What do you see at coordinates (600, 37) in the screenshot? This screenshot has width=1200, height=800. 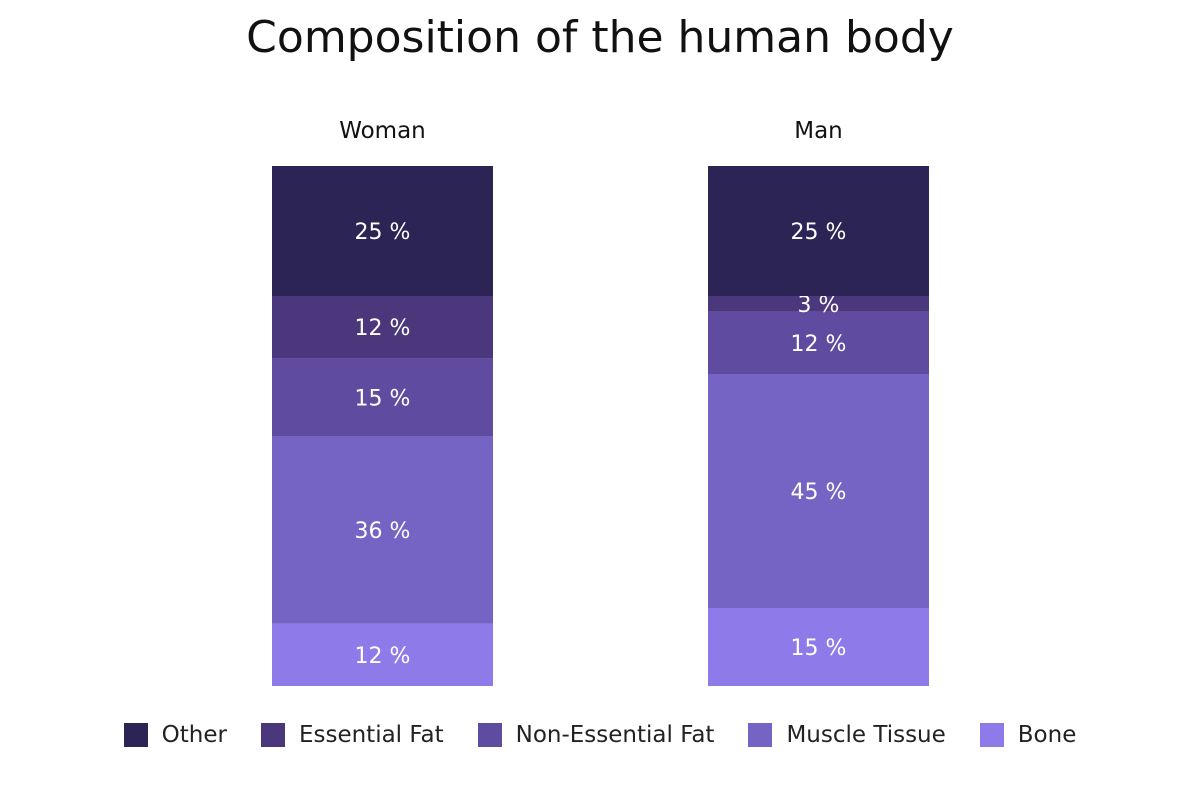 I see `chart-title: Composition of the human body` at bounding box center [600, 37].